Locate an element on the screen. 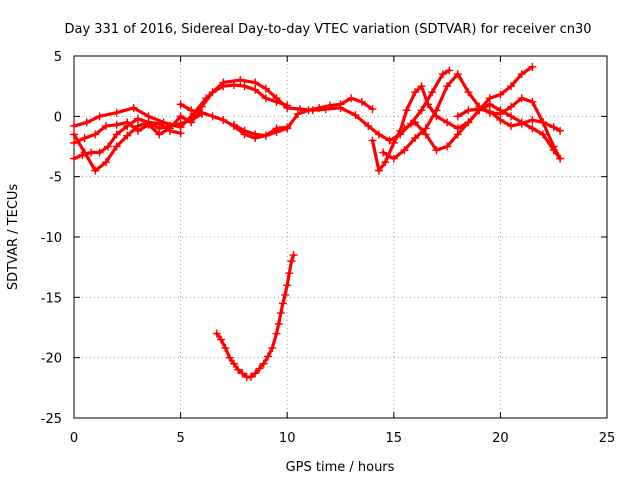  x-tick-label: 10 is located at coordinates (287, 438).